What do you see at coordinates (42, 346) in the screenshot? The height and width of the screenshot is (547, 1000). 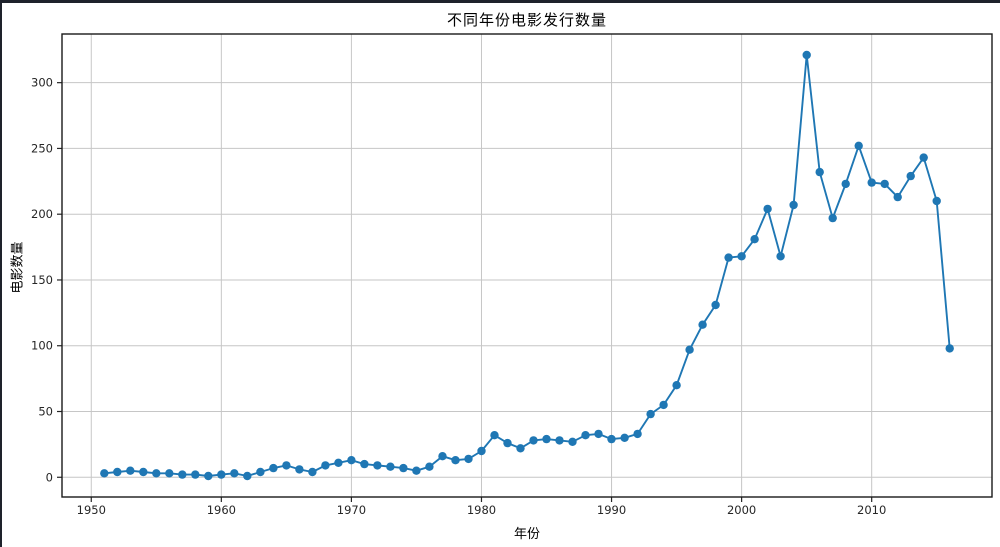 I see `y-tick-label: 100` at bounding box center [42, 346].